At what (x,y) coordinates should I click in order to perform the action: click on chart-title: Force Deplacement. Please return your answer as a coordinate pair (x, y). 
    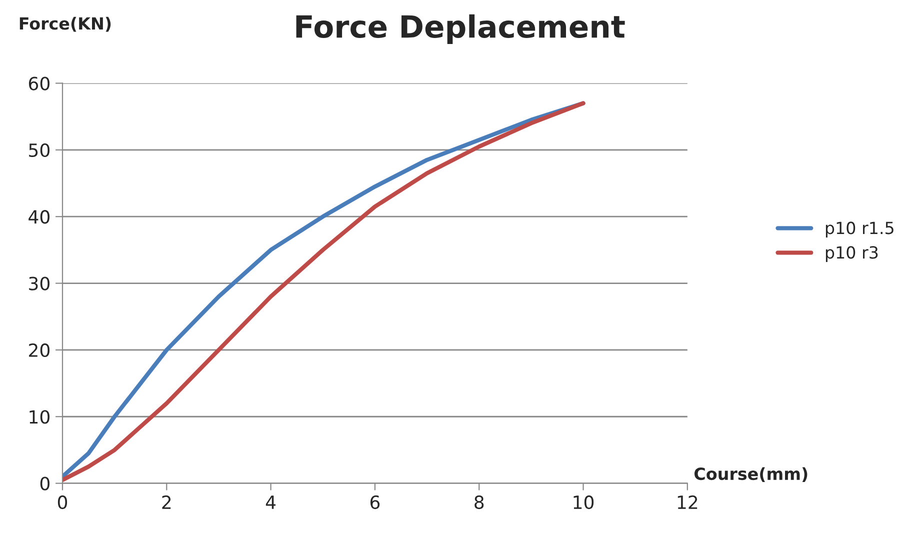
    Looking at the image, I should click on (460, 29).